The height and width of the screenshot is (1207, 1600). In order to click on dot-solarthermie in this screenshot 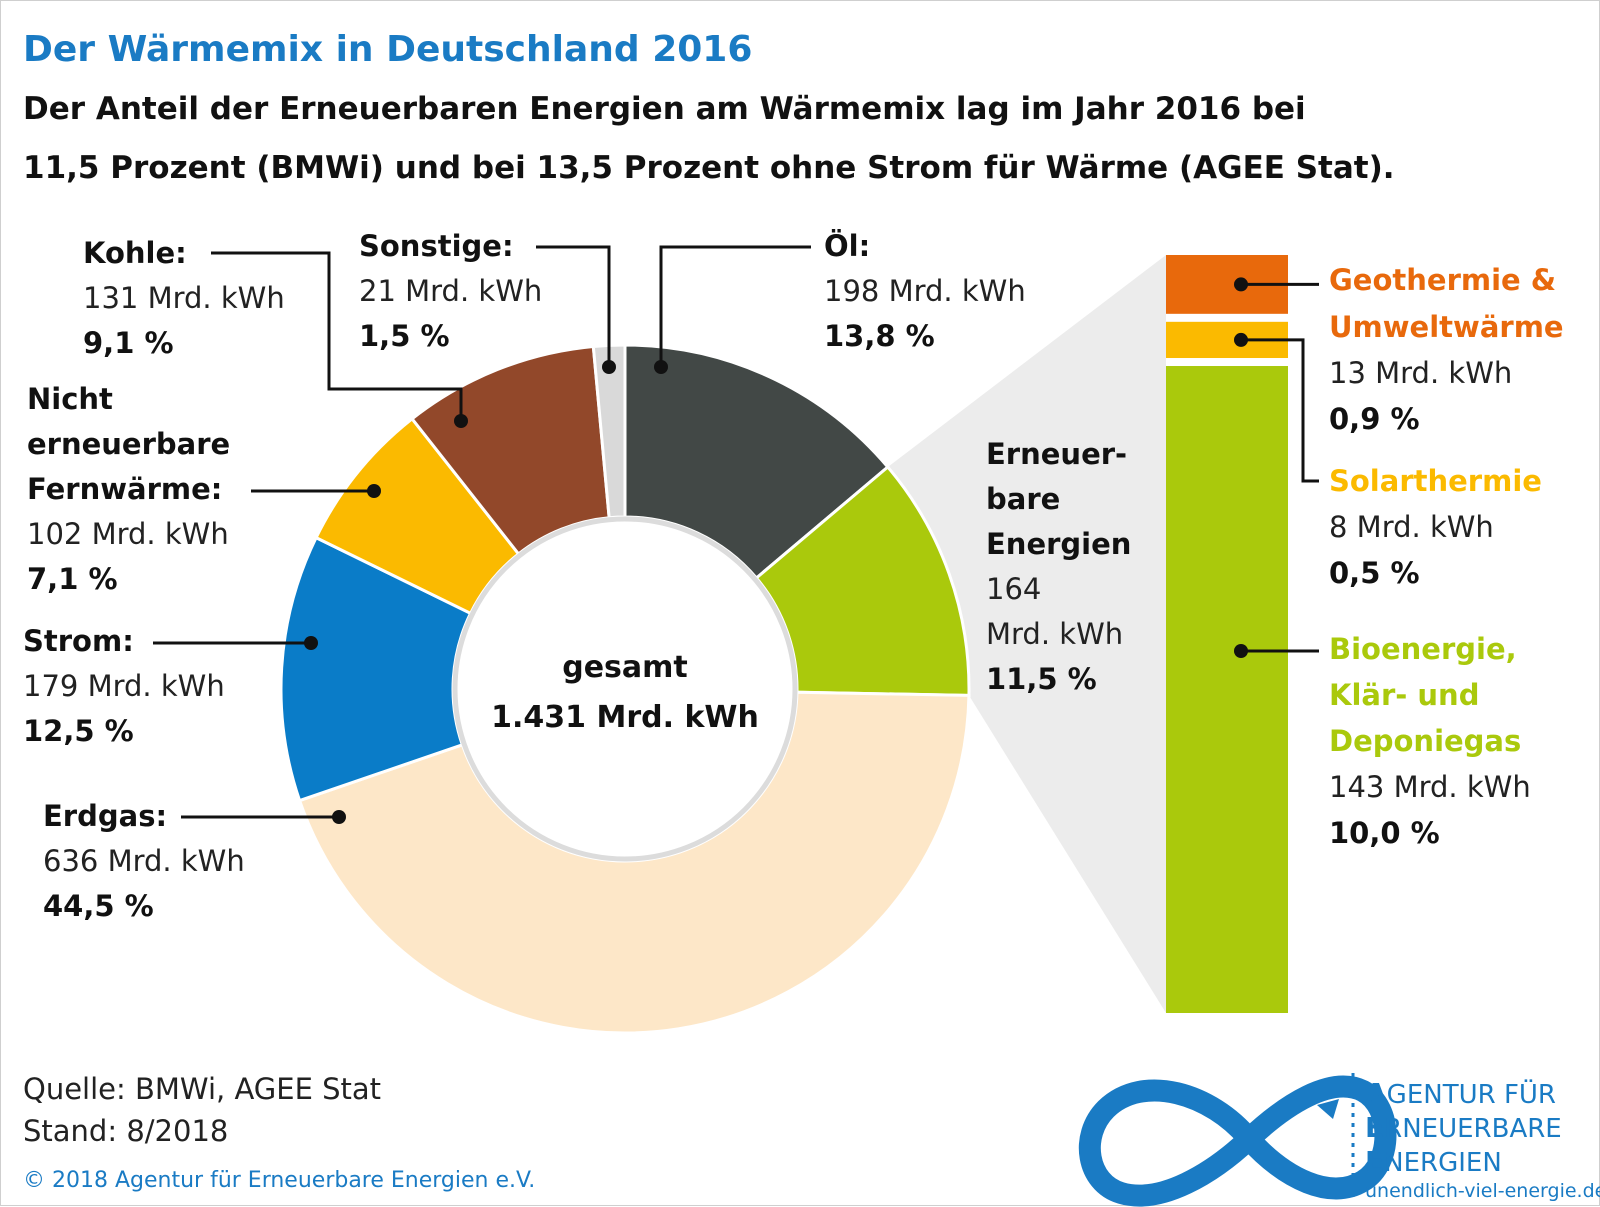, I will do `click(1241, 339)`.